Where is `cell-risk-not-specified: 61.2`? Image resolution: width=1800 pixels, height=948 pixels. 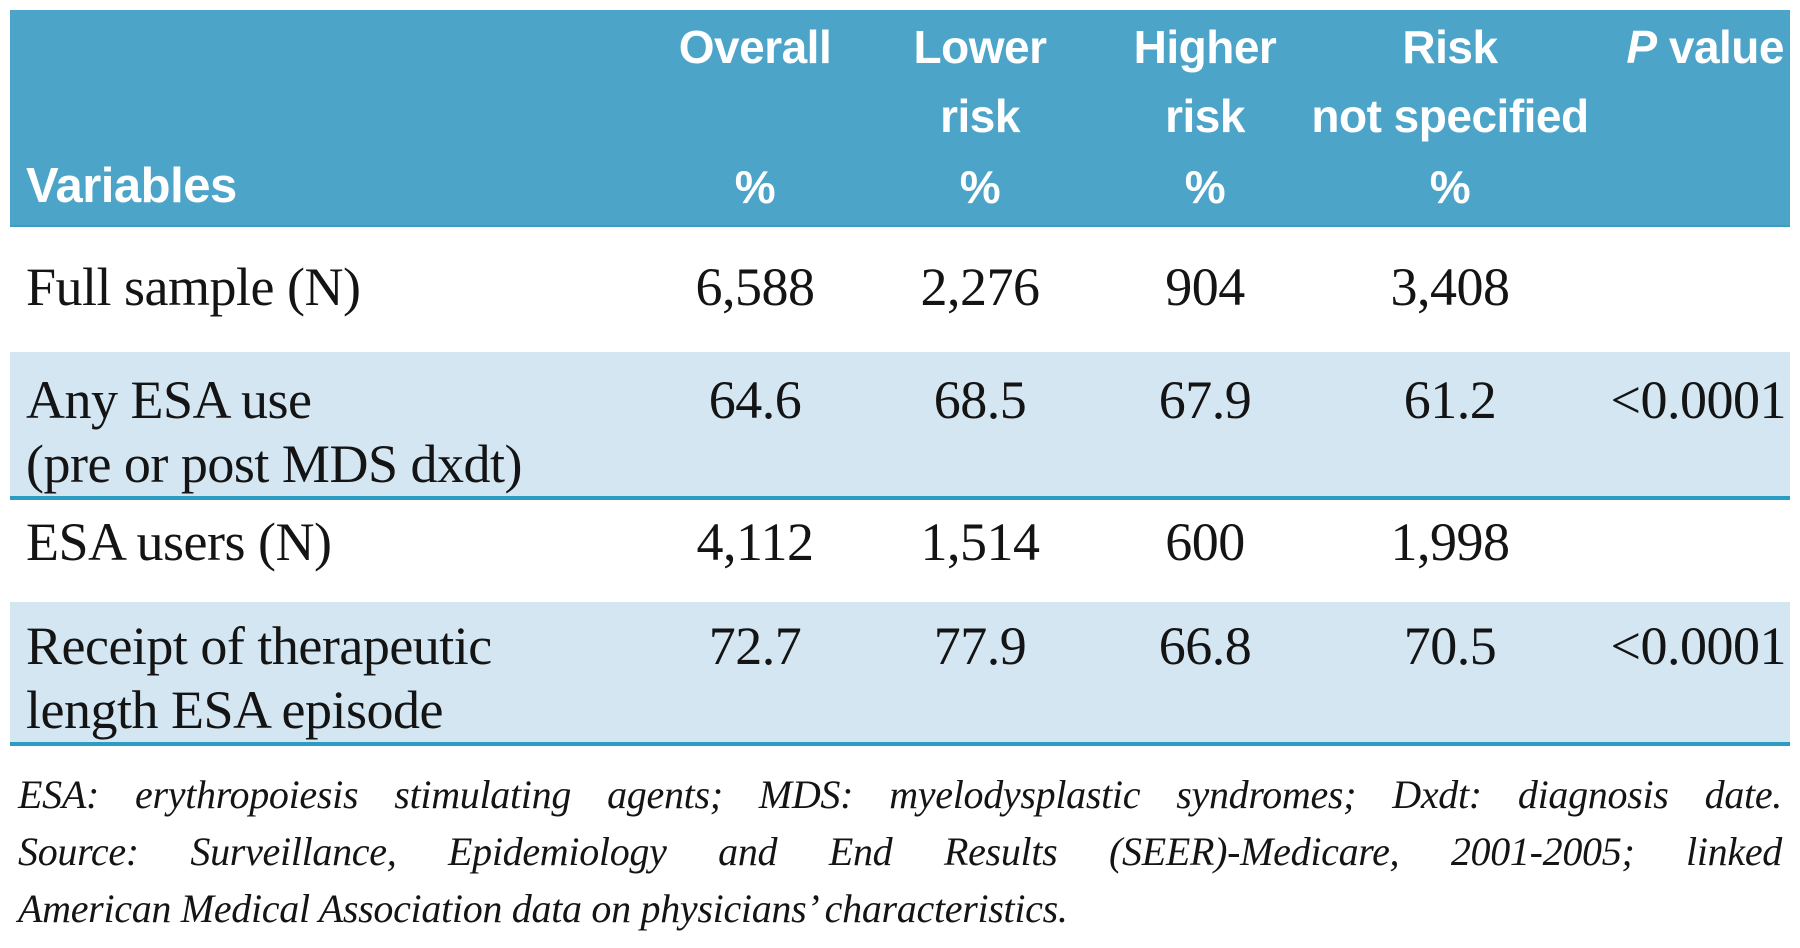
cell-risk-not-specified: 61.2 is located at coordinates (1450, 400).